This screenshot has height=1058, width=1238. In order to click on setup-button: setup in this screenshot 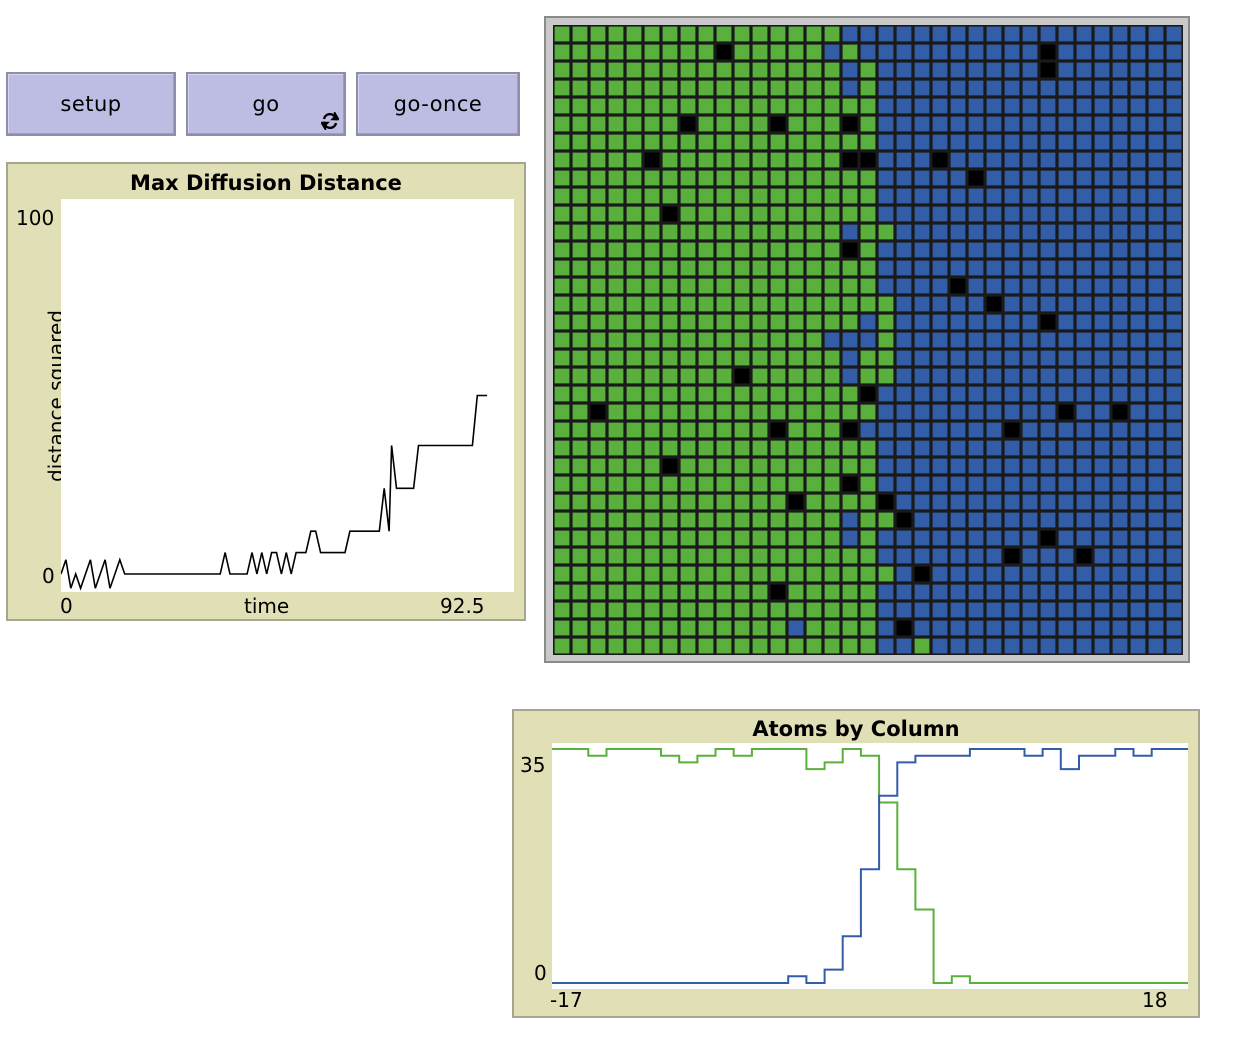, I will do `click(91, 104)`.